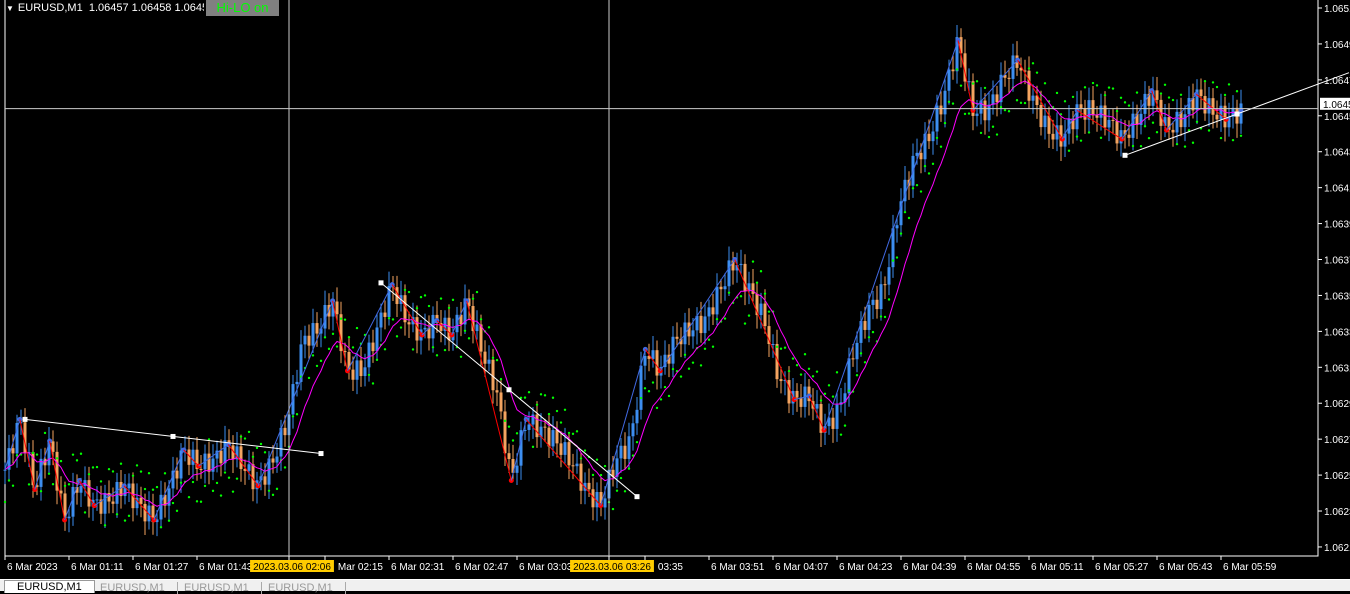 The image size is (1350, 594). What do you see at coordinates (49, 586) in the screenshot?
I see `tab-chart-1: EURUSD,M1` at bounding box center [49, 586].